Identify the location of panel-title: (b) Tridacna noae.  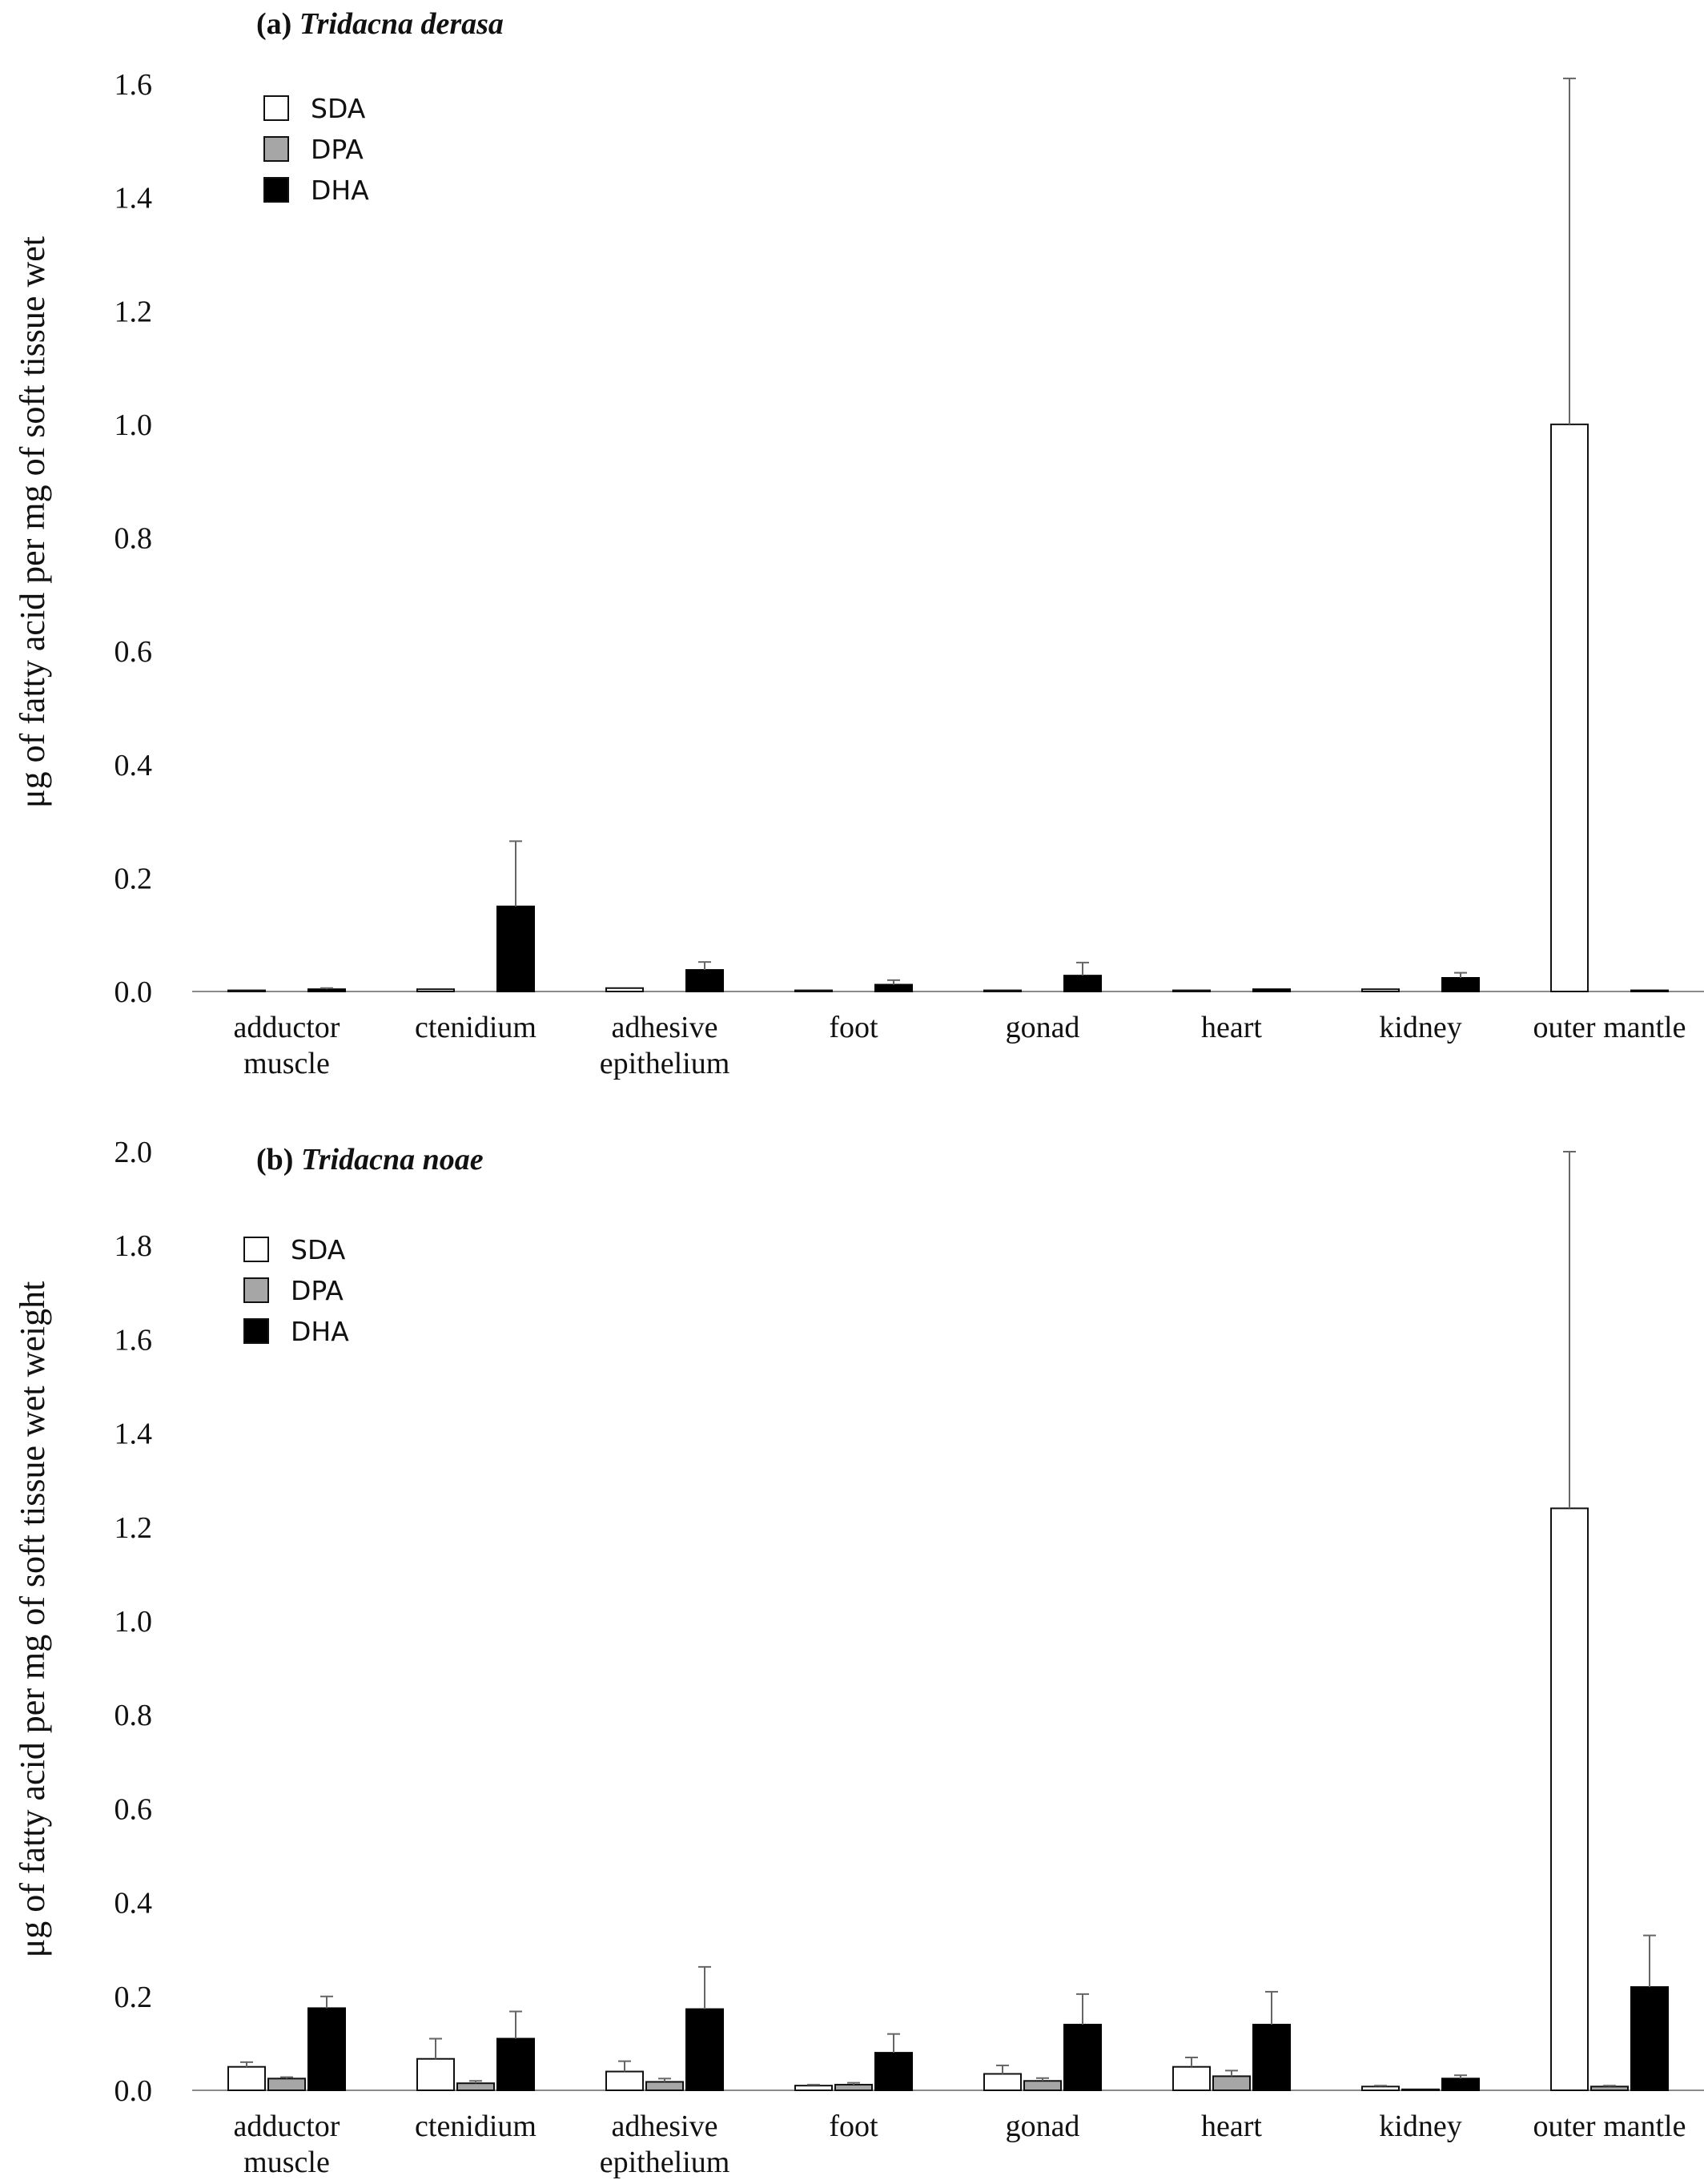
(370, 1159).